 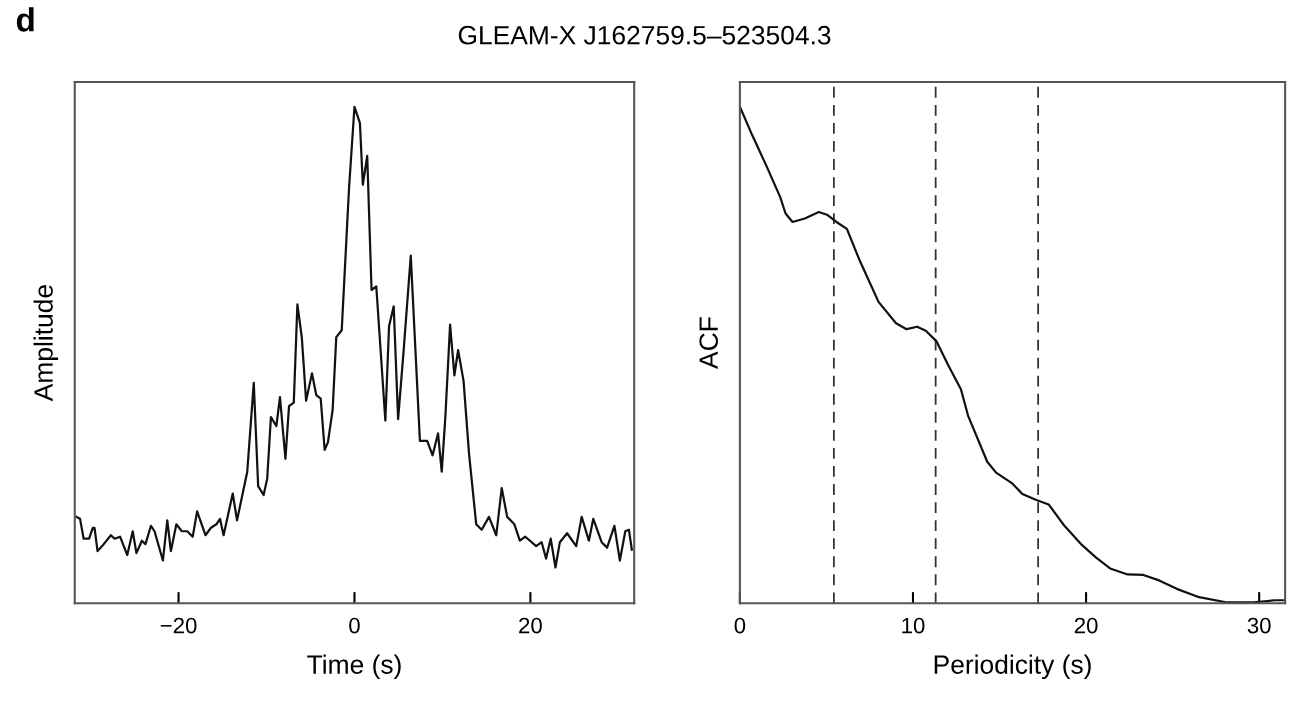 I want to click on x-axis-title: Time (s), so click(x=354, y=667).